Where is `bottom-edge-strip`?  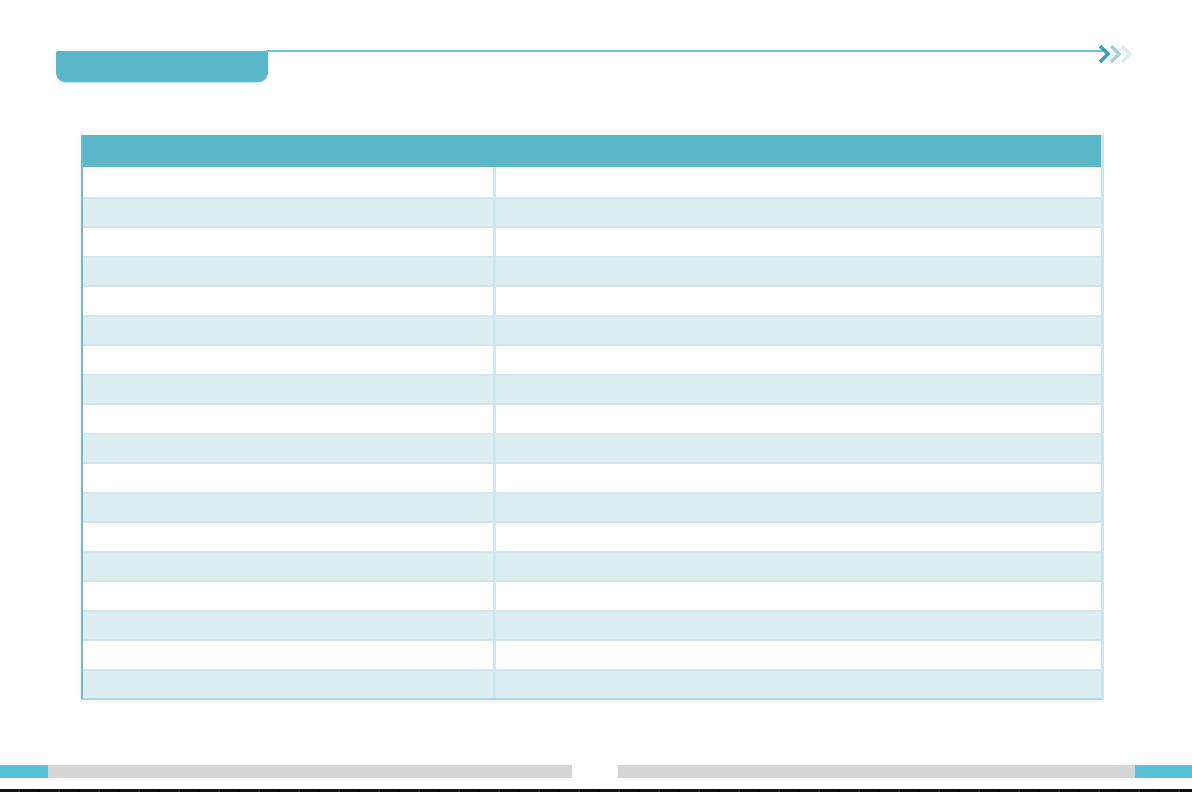 bottom-edge-strip is located at coordinates (596, 790).